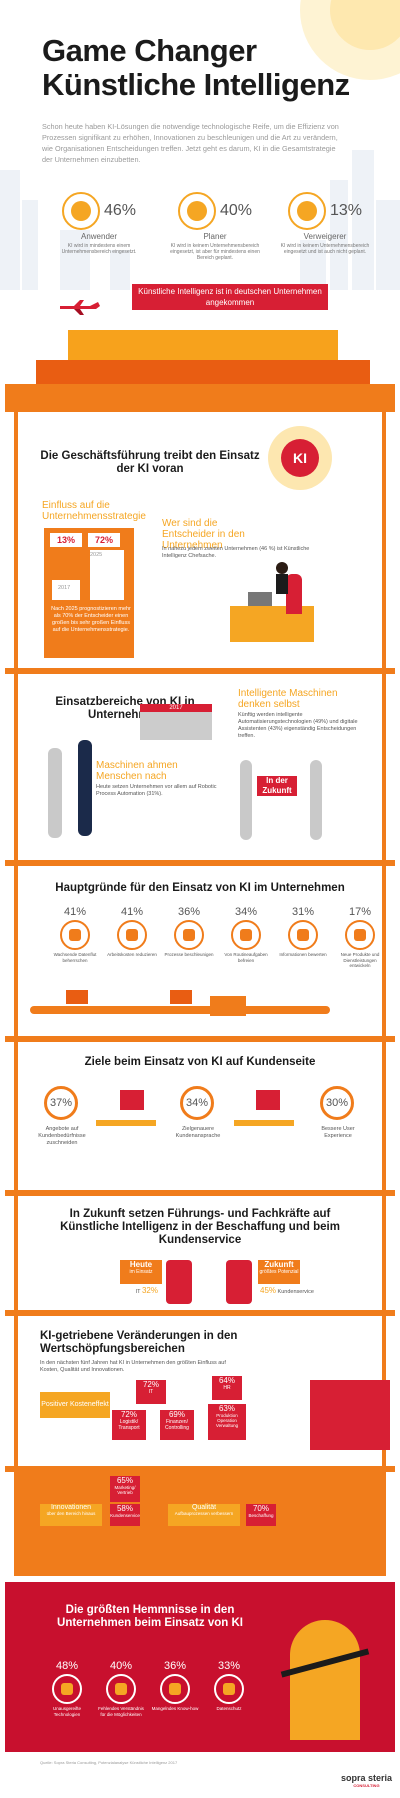 The image size is (400, 1798). Describe the element at coordinates (132, 954) in the screenshot. I see `reason-label: Arbeitskosten reduzieren` at that location.